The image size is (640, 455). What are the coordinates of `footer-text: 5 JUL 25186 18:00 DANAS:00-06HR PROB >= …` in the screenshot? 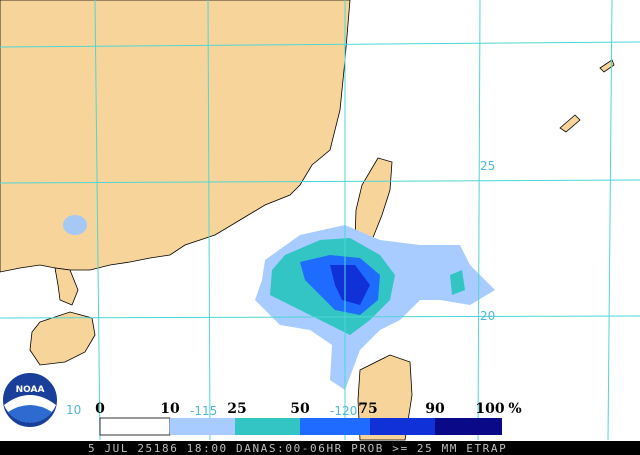 It's located at (297, 448).